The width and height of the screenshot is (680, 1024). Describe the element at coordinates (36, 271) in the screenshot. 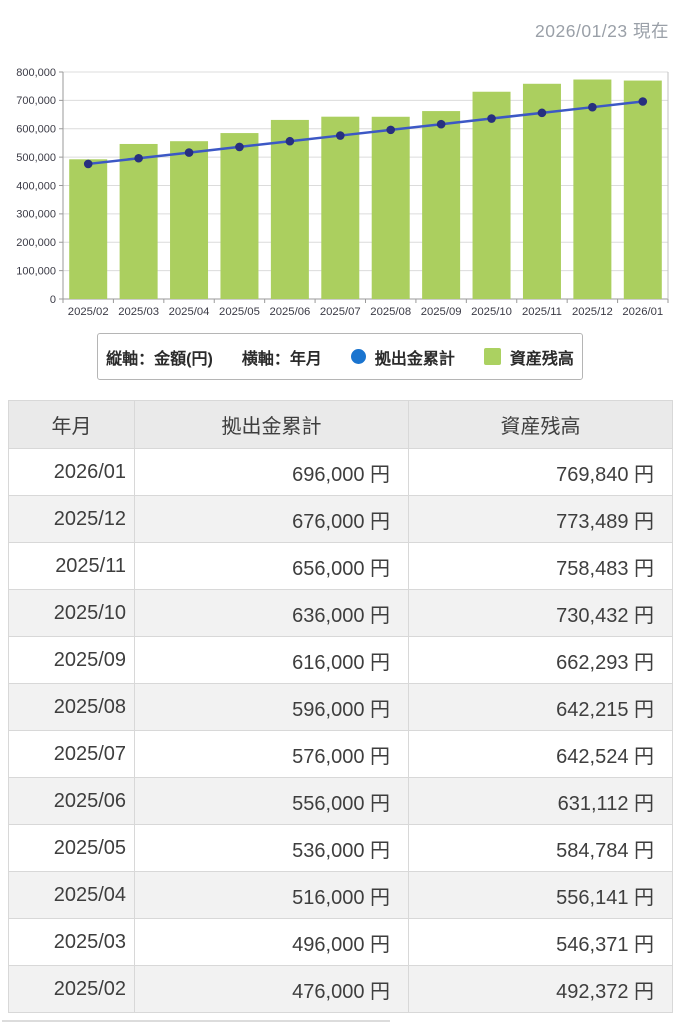

I see `y-tick-label: 100,000` at that location.